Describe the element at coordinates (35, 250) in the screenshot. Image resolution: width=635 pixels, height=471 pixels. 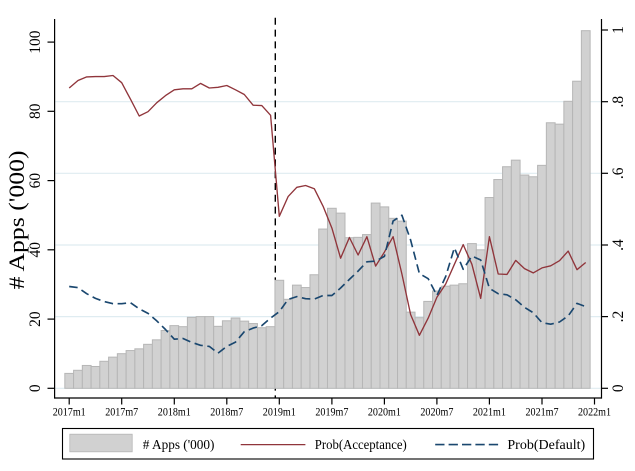
I see `svg-text: 40` at that location.